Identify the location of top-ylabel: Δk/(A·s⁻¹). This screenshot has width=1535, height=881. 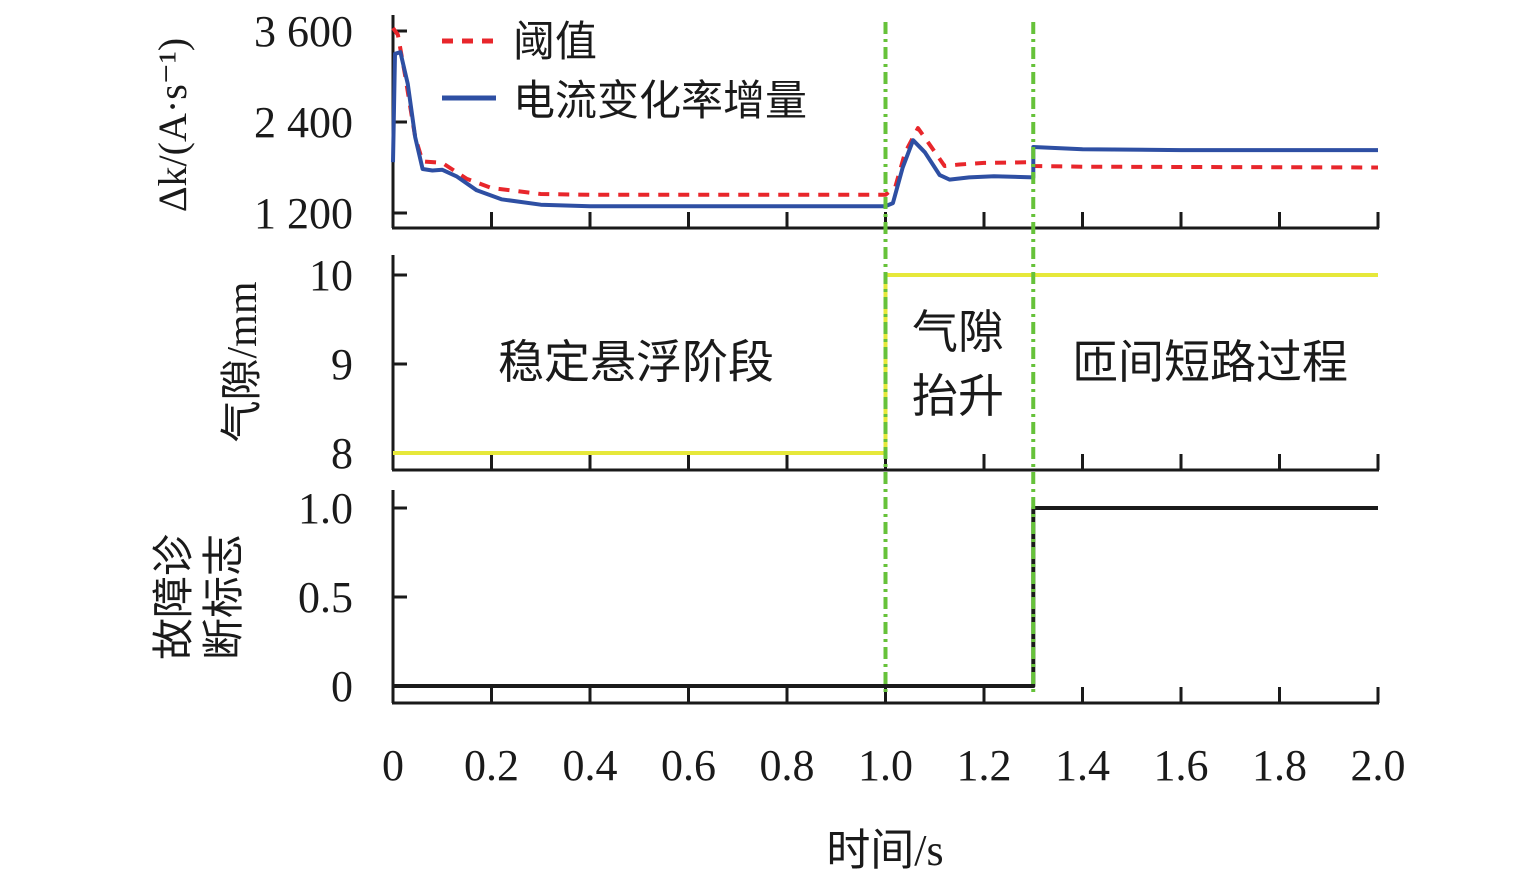
(172, 125).